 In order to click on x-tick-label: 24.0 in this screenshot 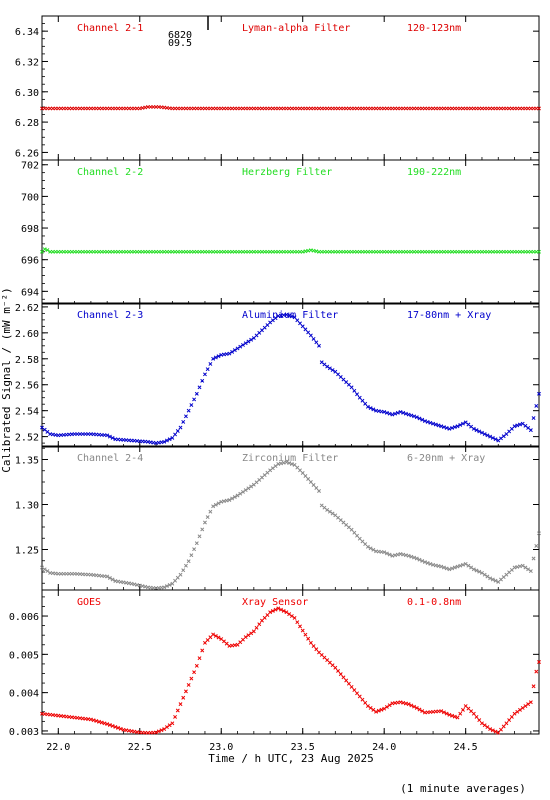, I will do `click(384, 747)`.